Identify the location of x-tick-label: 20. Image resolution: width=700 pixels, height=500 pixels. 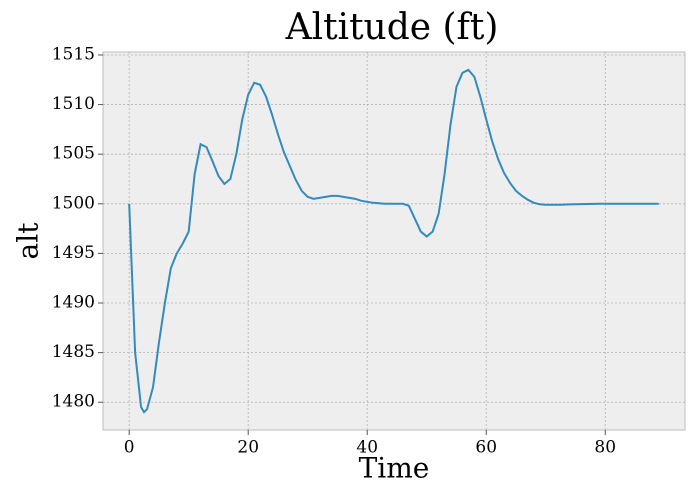
(248, 448).